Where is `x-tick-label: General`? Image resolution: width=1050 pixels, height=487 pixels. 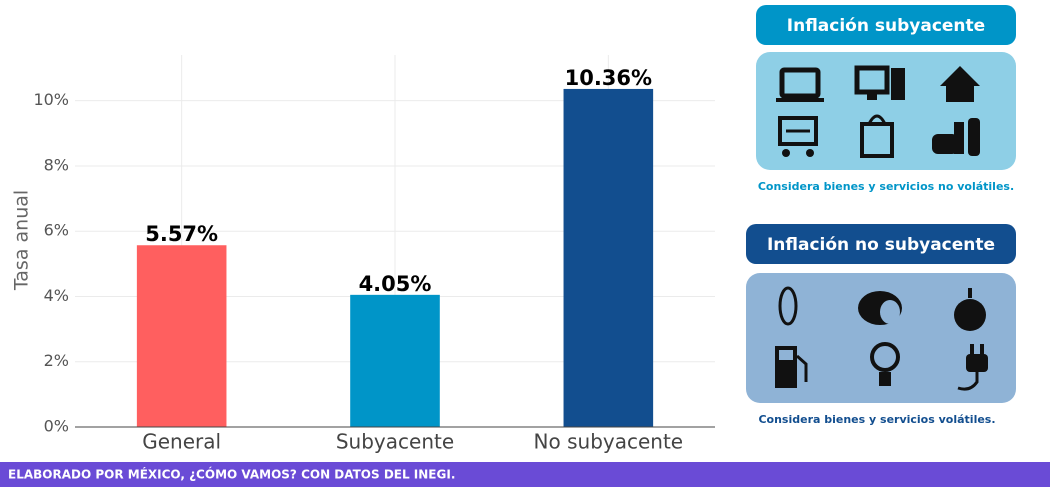
x-tick-label: General is located at coordinates (181, 442).